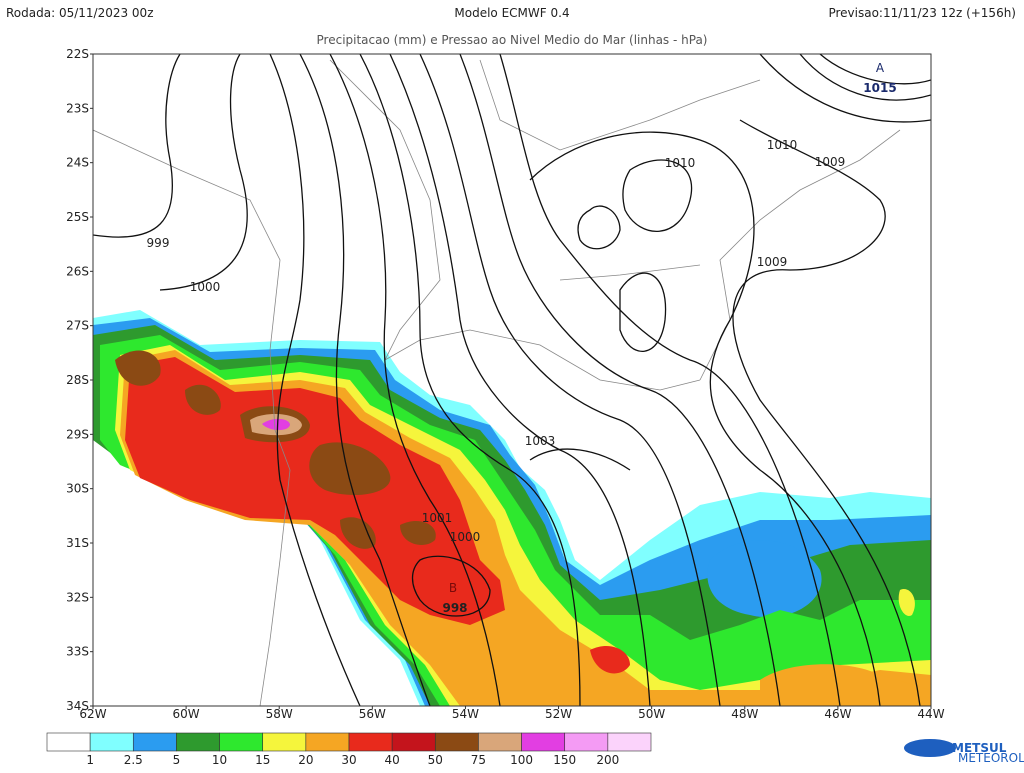 The width and height of the screenshot is (1024, 773). I want to click on lat-label: 27S, so click(77, 326).